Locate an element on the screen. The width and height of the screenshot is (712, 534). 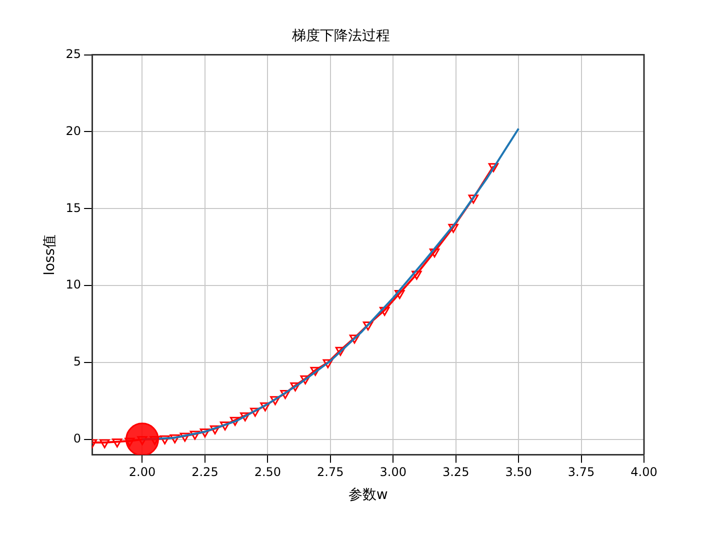
x-tick-label: 2.25 is located at coordinates (205, 472).